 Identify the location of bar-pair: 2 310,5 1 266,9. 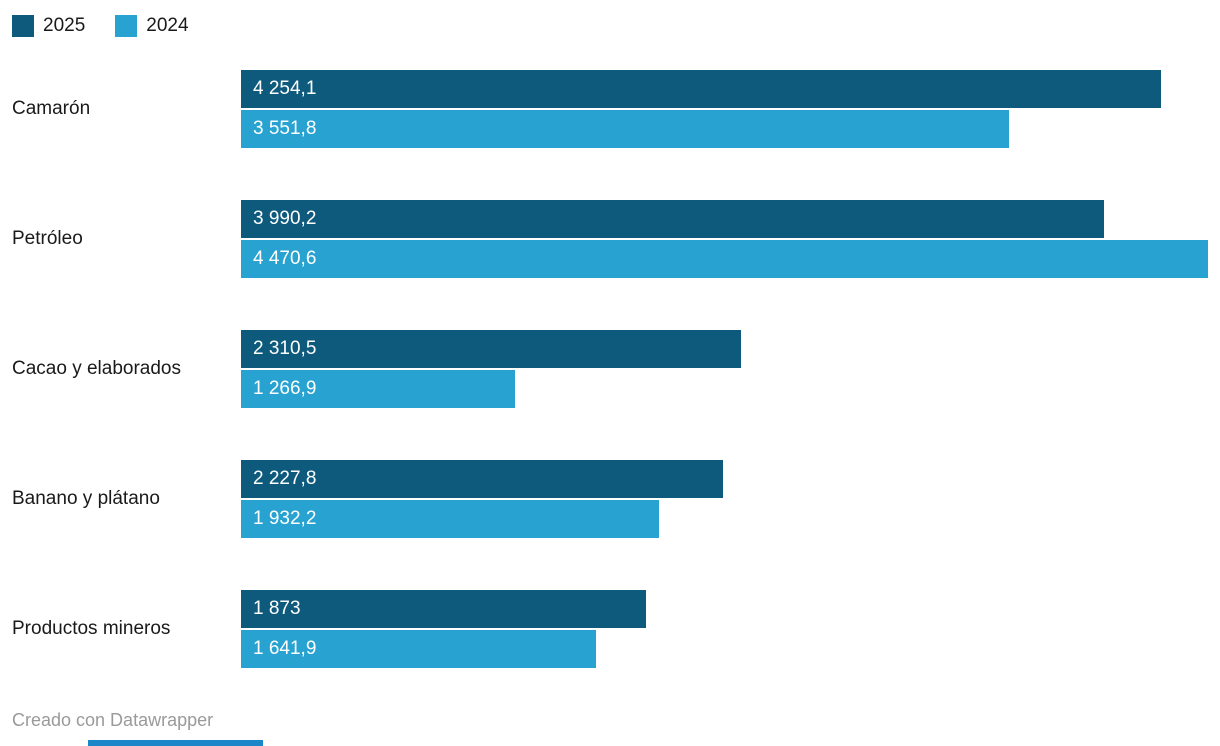
(724, 369).